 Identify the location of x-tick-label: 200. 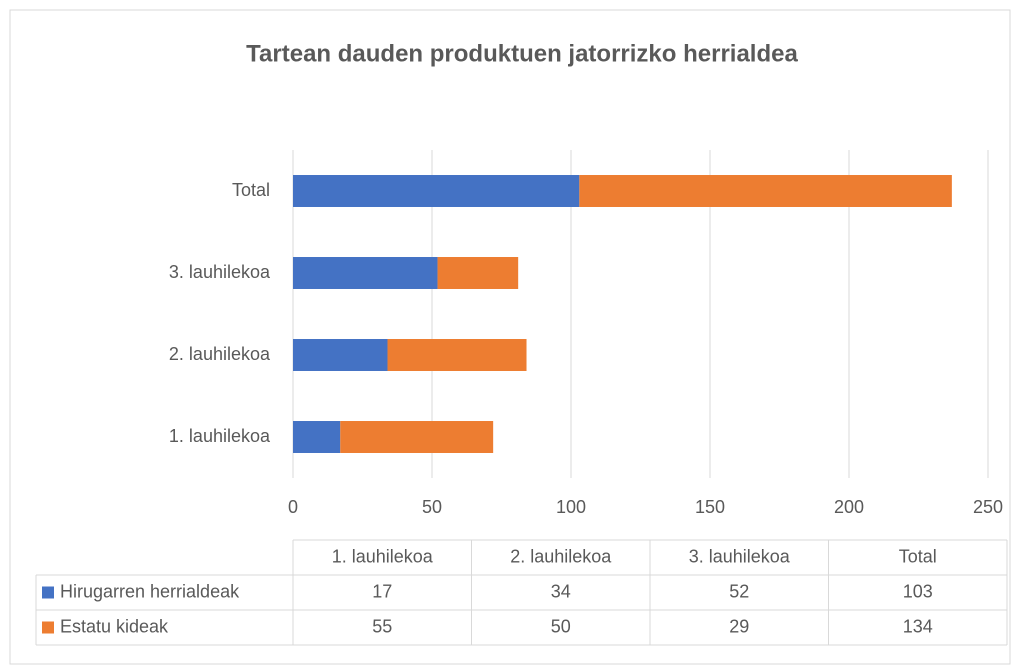
(849, 507).